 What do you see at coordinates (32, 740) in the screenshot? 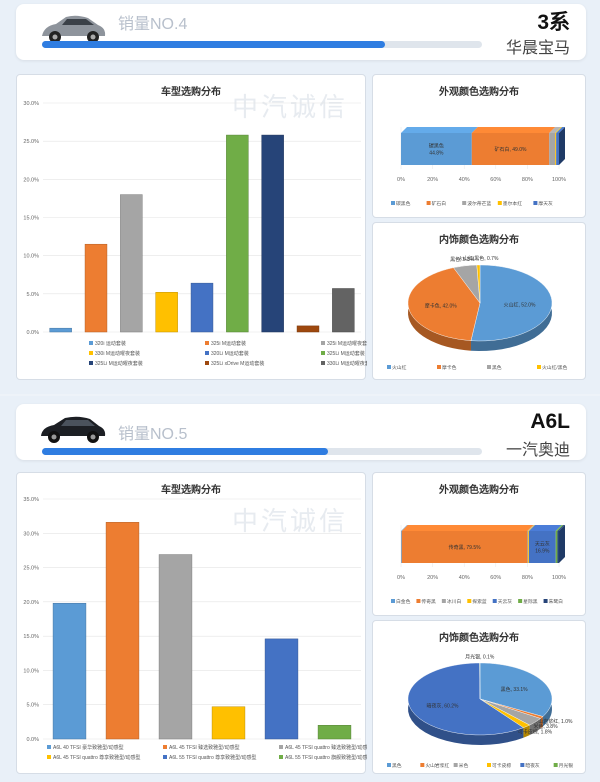
I see `y-tick-label: 0.0%` at bounding box center [32, 740].